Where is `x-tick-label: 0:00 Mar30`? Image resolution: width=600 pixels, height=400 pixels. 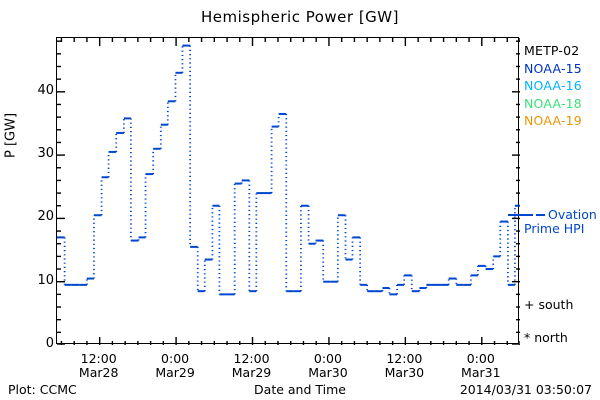 x-tick-label: 0:00 Mar30 is located at coordinates (328, 366).